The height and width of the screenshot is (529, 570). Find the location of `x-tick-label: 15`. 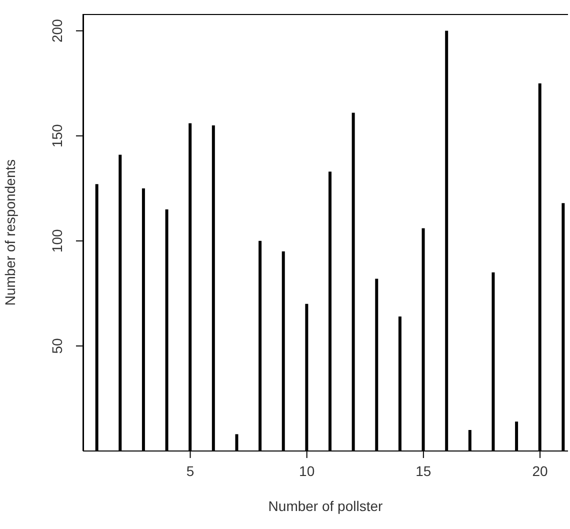

x-tick-label: 15 is located at coordinates (424, 470).